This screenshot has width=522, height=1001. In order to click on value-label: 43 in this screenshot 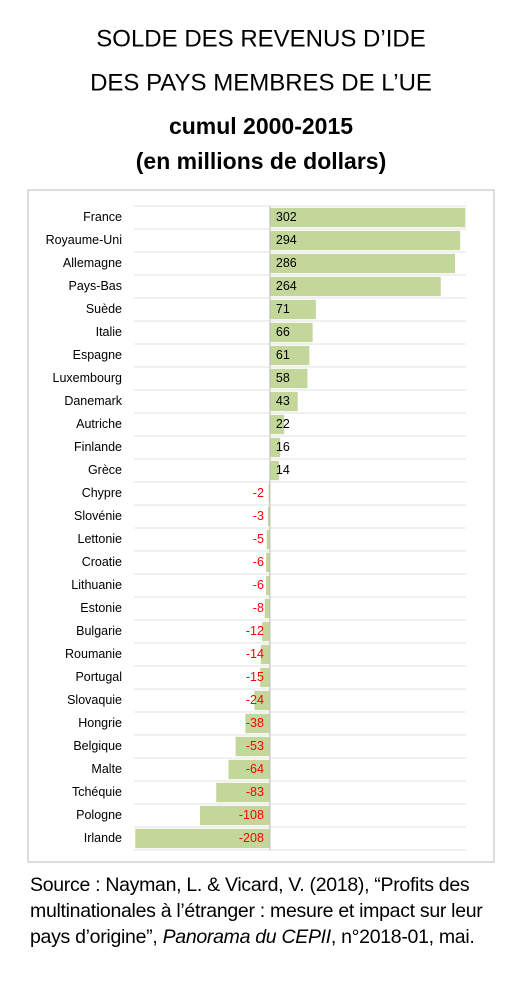, I will do `click(283, 401)`.